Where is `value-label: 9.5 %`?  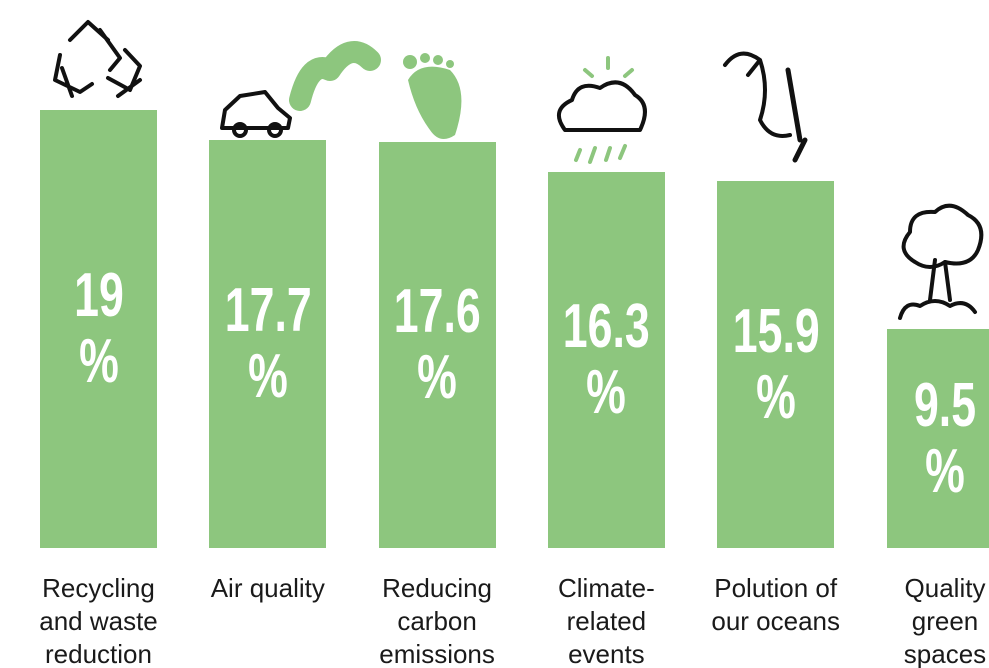 value-label: 9.5 % is located at coordinates (945, 438).